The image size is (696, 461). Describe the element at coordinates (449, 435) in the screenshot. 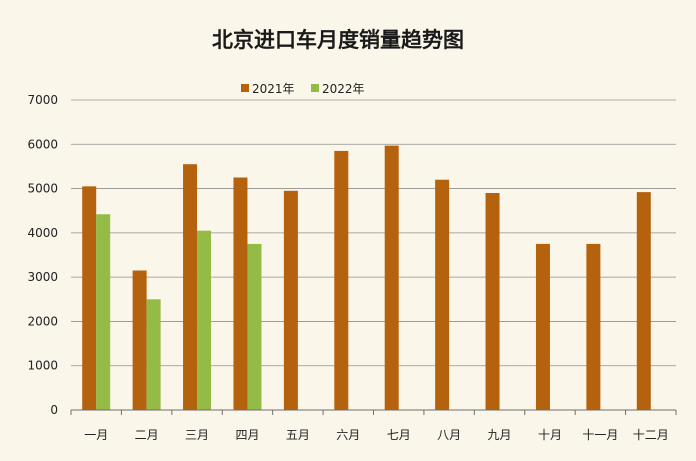

I see `x-tick-label: 八月` at that location.